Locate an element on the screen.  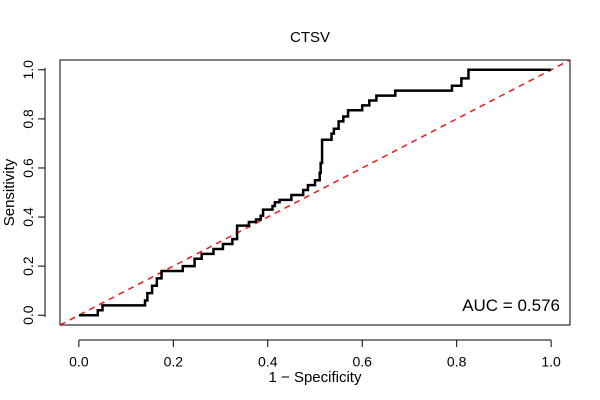
y-tick-label: 0.6 is located at coordinates (28, 168).